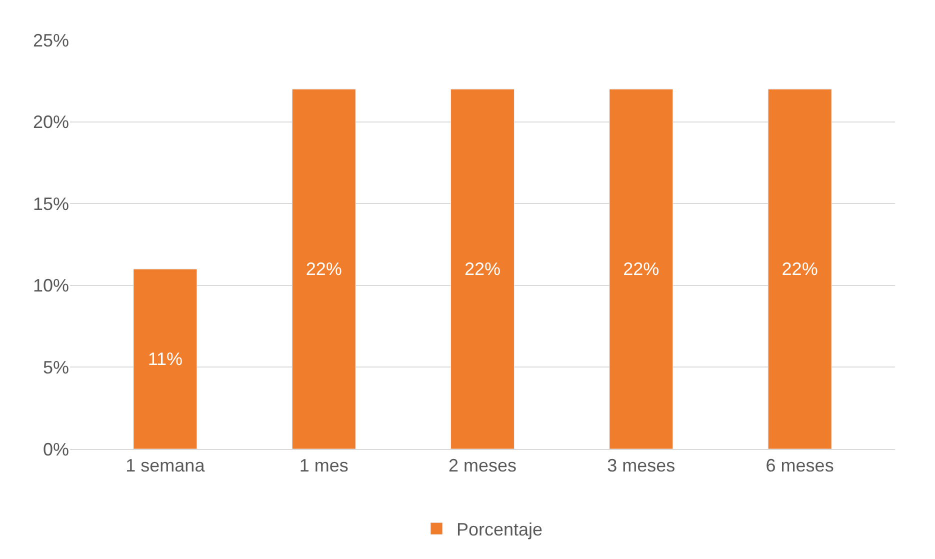 This screenshot has width=935, height=559. I want to click on y-tick-label: 25%, so click(50, 40).